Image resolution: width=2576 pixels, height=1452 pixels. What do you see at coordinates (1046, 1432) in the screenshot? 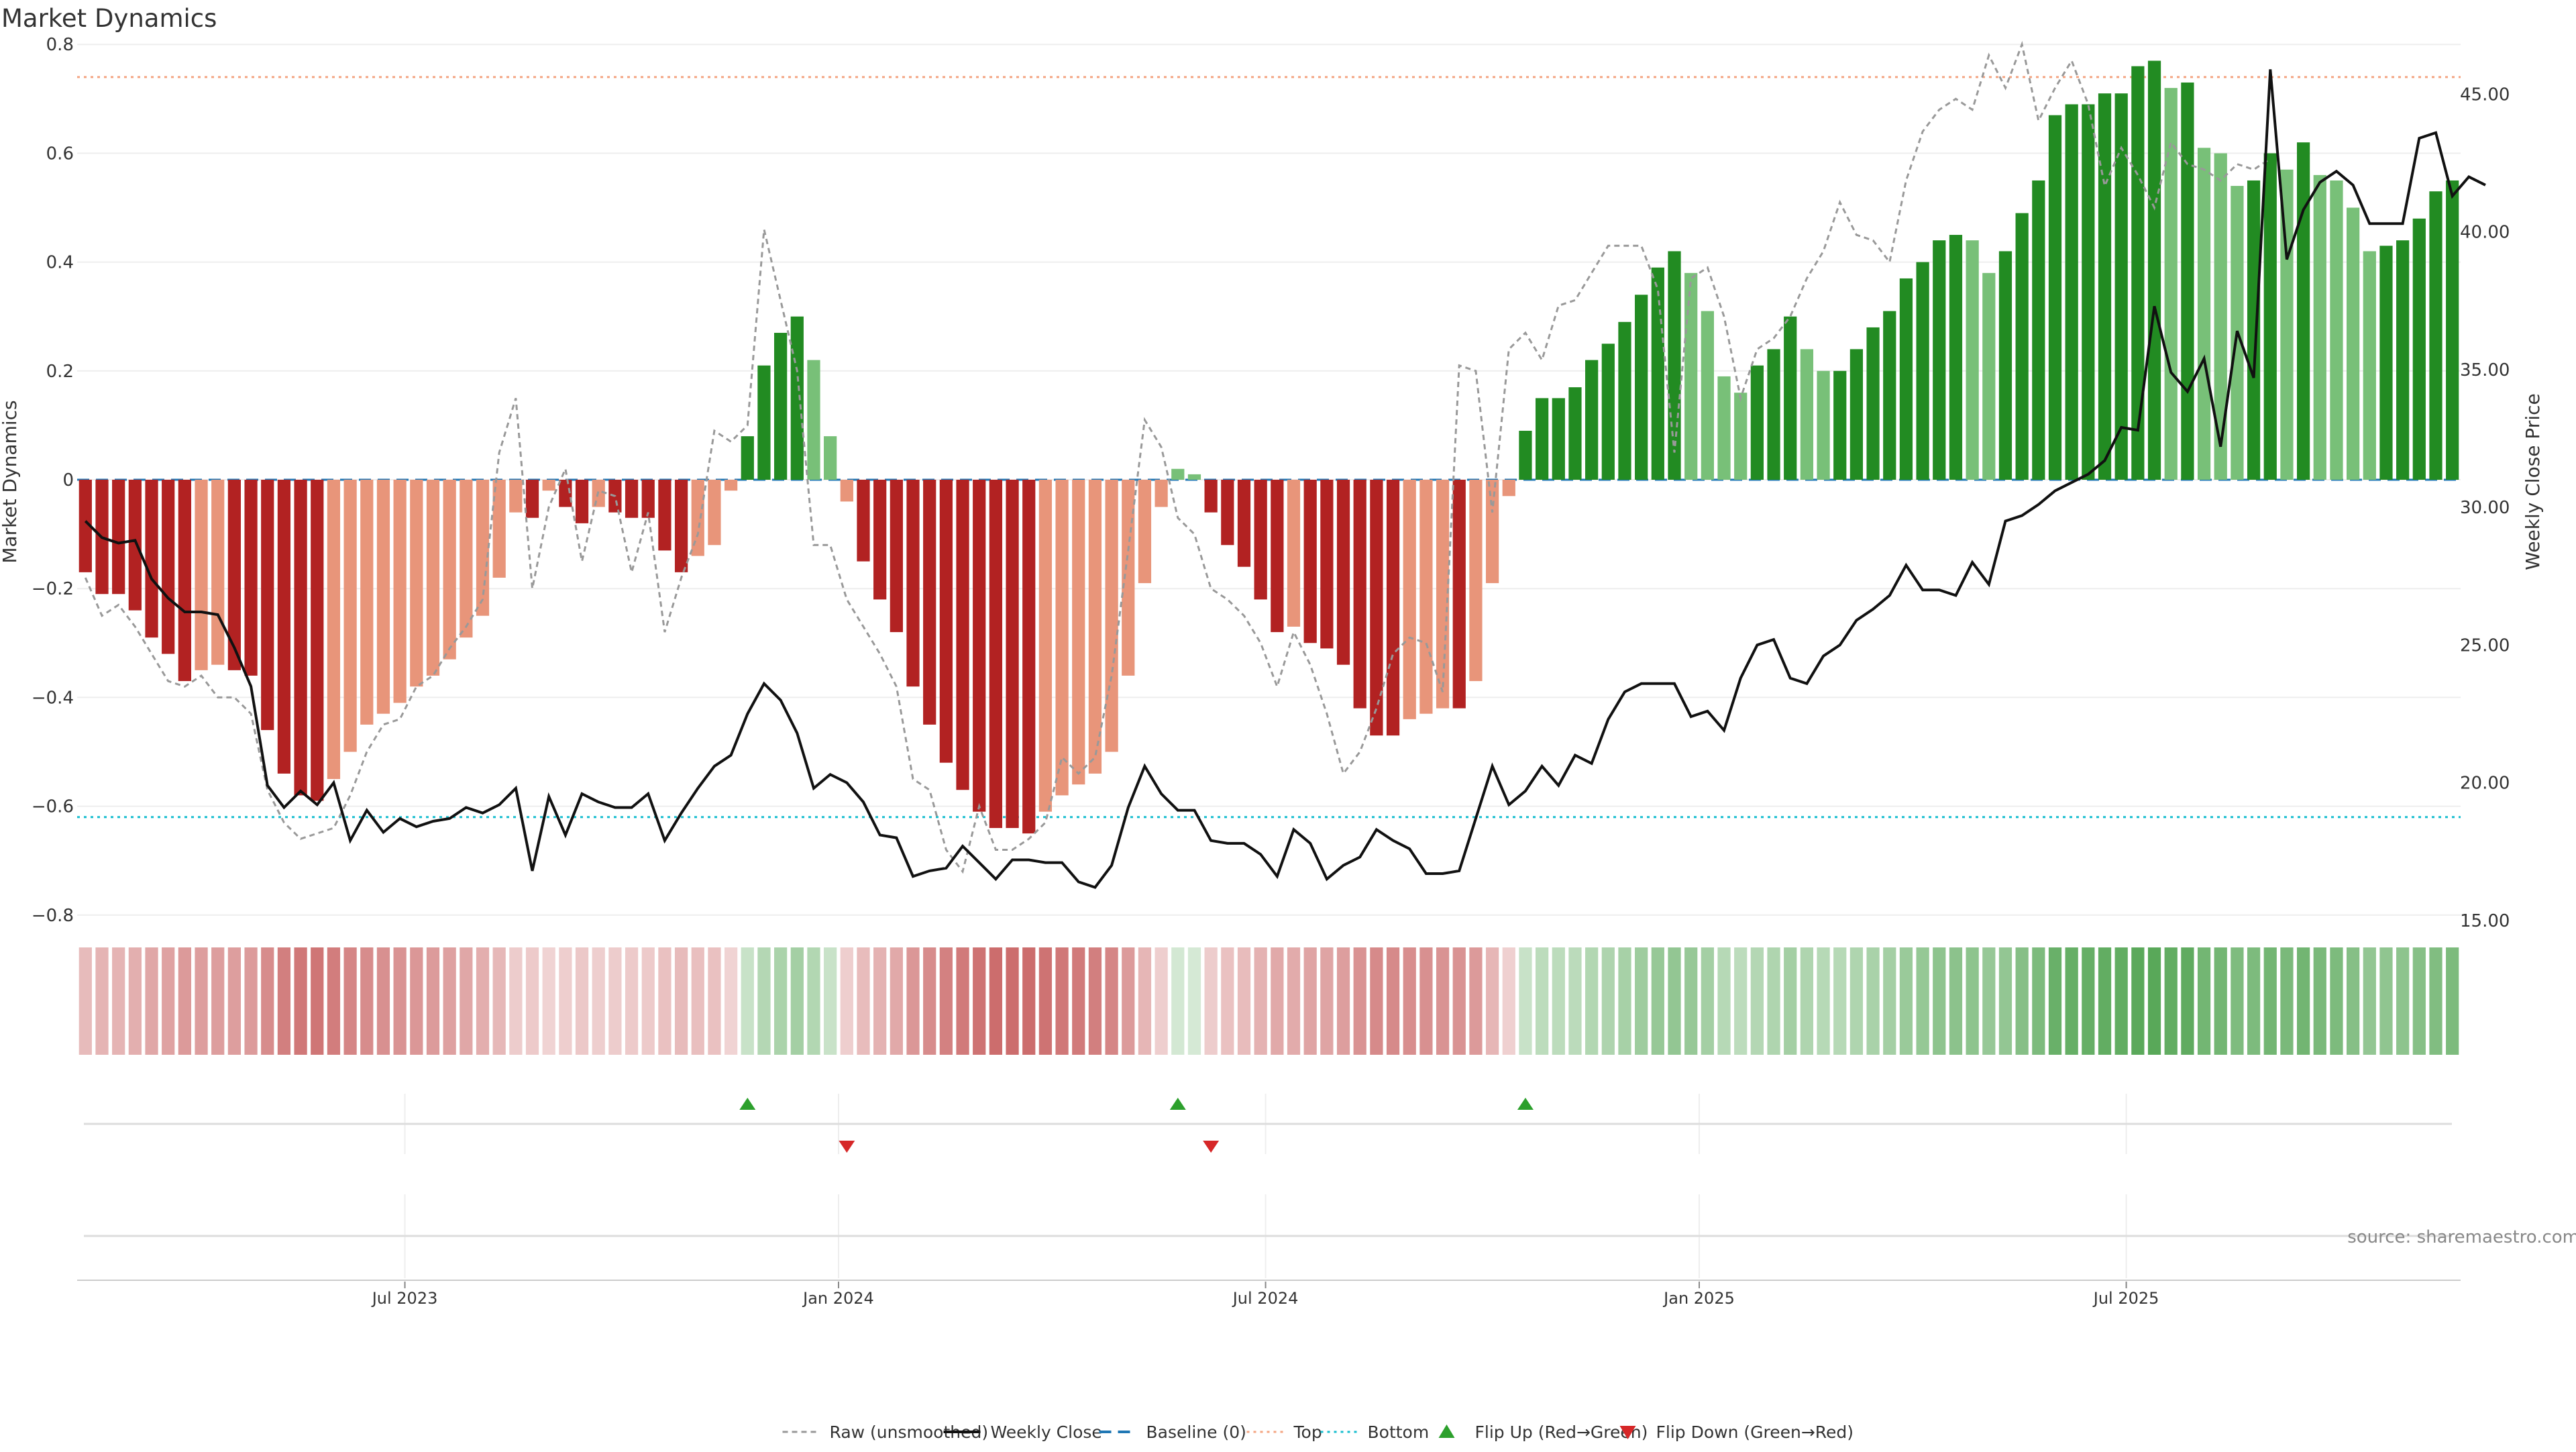
I see `legend-label: Weekly Close` at bounding box center [1046, 1432].